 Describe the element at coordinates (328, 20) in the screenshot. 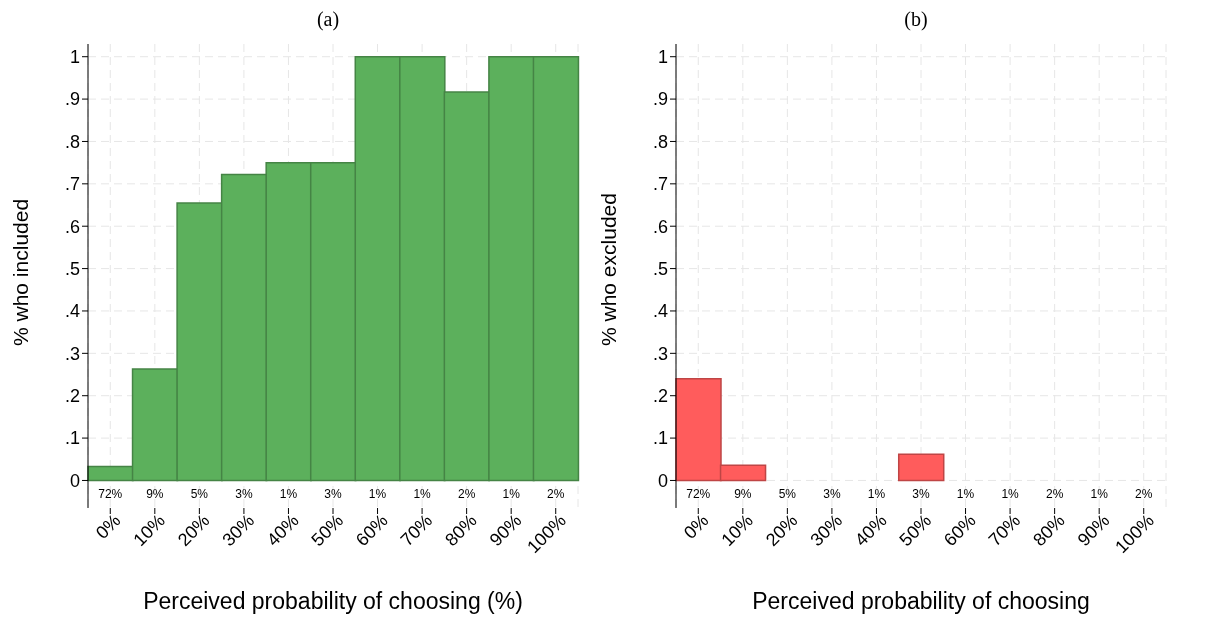

I see `chart-title: (a)` at that location.